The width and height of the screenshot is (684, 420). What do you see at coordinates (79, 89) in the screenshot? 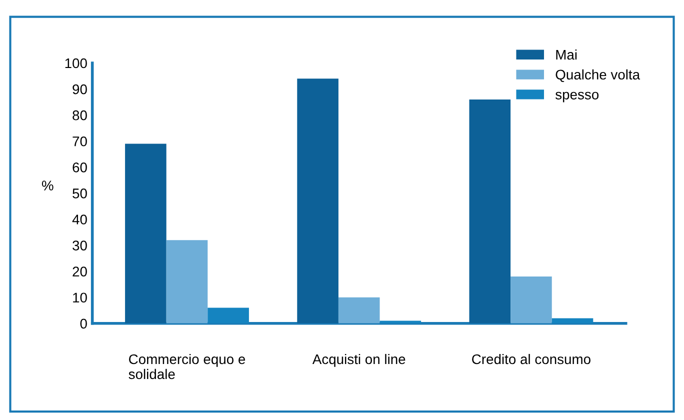
I see `y-tick-label: 90` at bounding box center [79, 89].